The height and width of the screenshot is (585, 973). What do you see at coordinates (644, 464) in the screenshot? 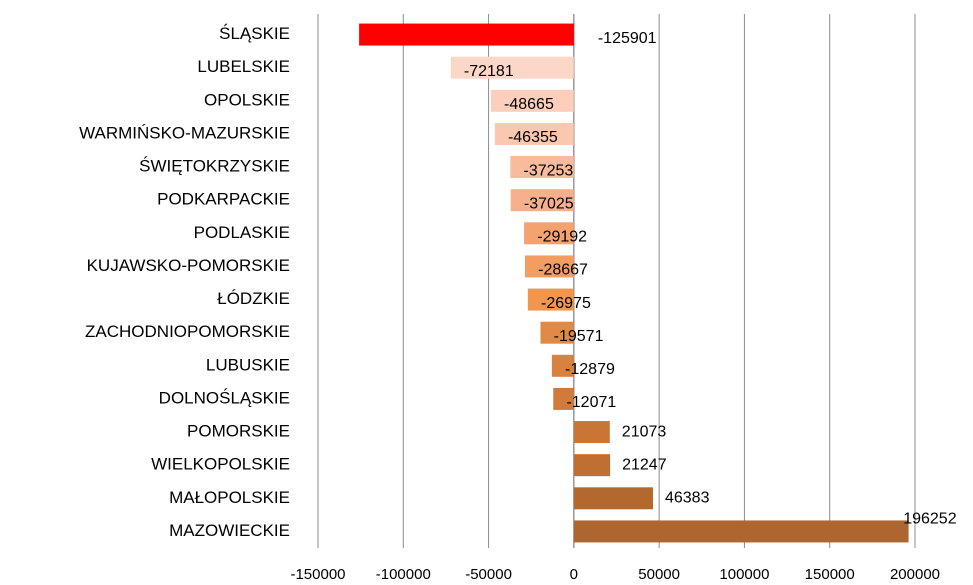
I see `value-label: 21247` at bounding box center [644, 464].